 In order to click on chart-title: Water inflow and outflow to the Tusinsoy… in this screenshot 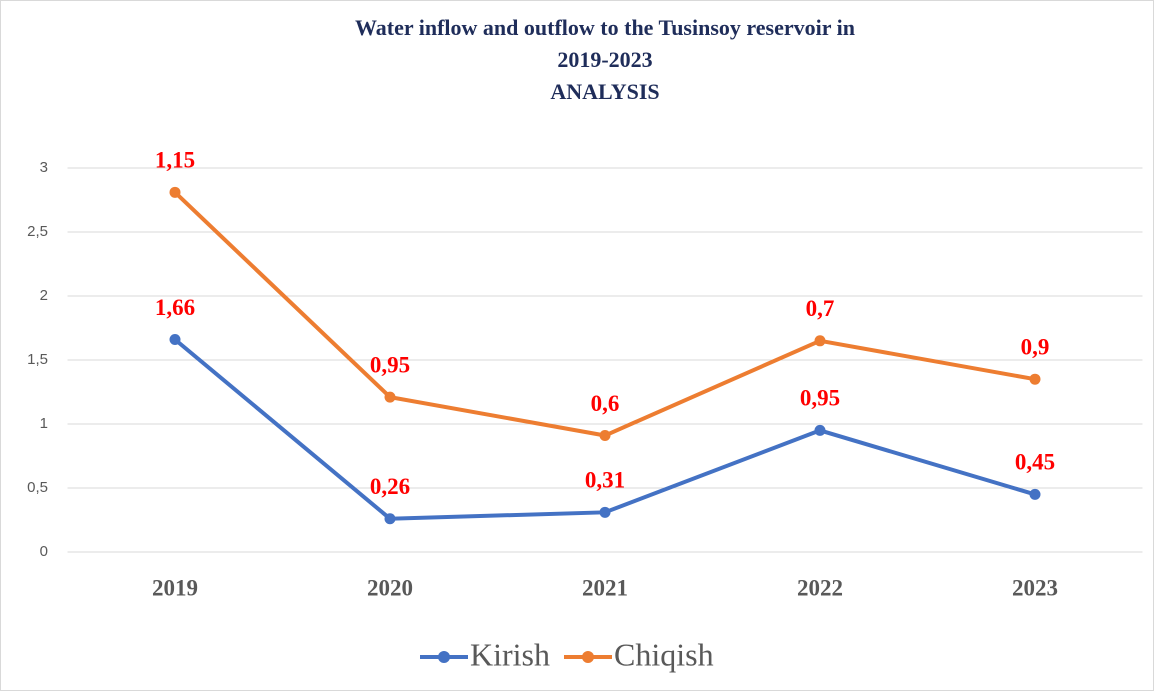, I will do `click(605, 27)`.